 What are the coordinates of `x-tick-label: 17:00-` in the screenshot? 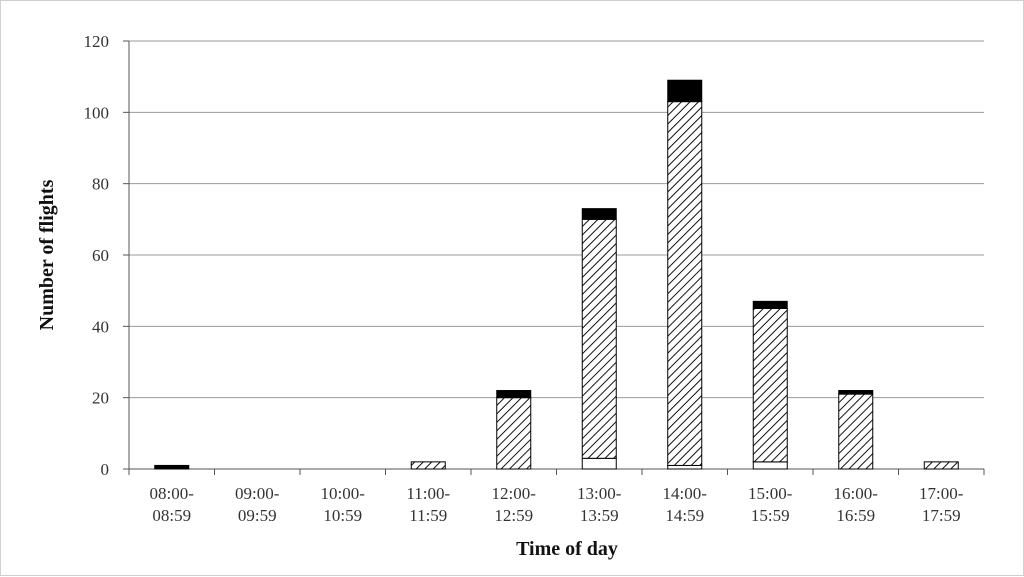 It's located at (941, 493).